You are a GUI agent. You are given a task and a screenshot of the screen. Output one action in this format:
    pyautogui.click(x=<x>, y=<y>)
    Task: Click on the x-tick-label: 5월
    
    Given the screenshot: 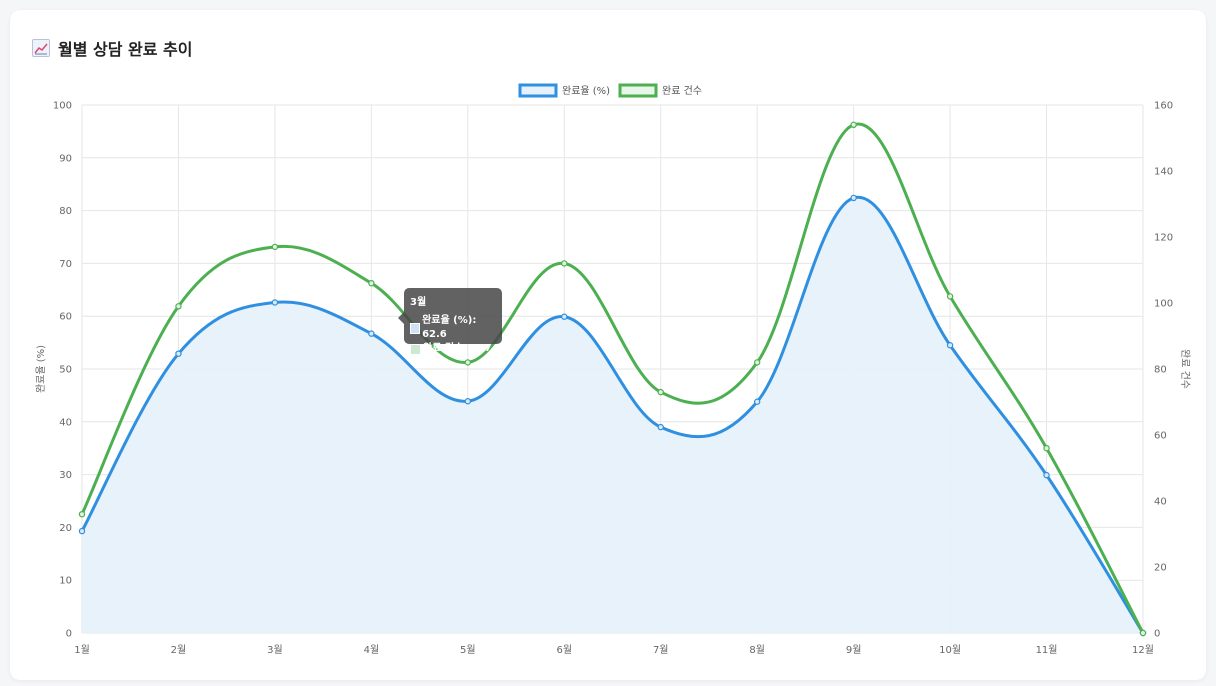 What is the action you would take?
    pyautogui.click(x=468, y=650)
    